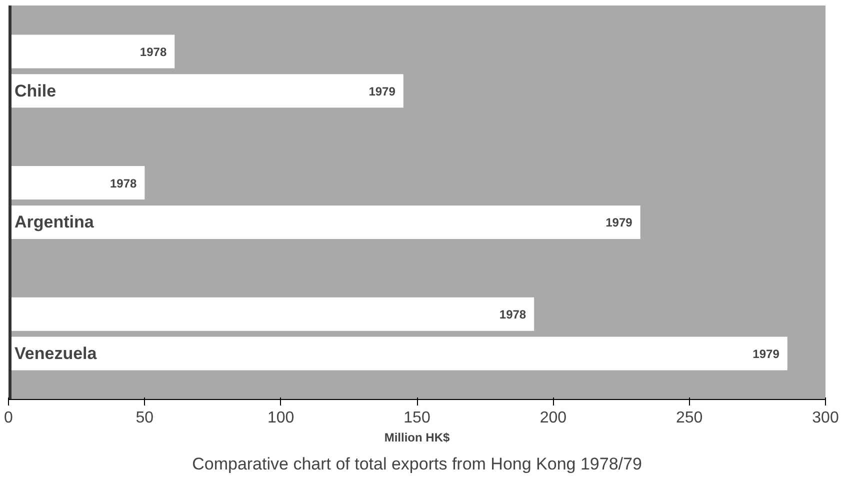 Image resolution: width=849 pixels, height=483 pixels. Describe the element at coordinates (382, 91) in the screenshot. I see `series-label: 1979` at that location.